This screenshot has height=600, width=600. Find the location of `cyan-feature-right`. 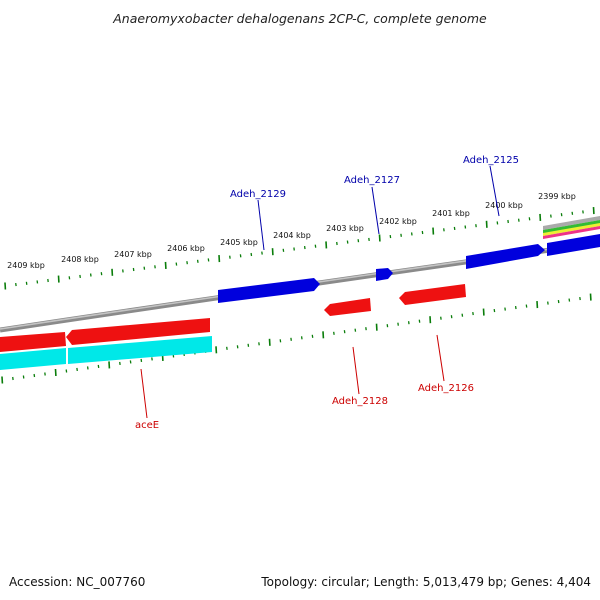

cyan-feature-right is located at coordinates (140, 350).